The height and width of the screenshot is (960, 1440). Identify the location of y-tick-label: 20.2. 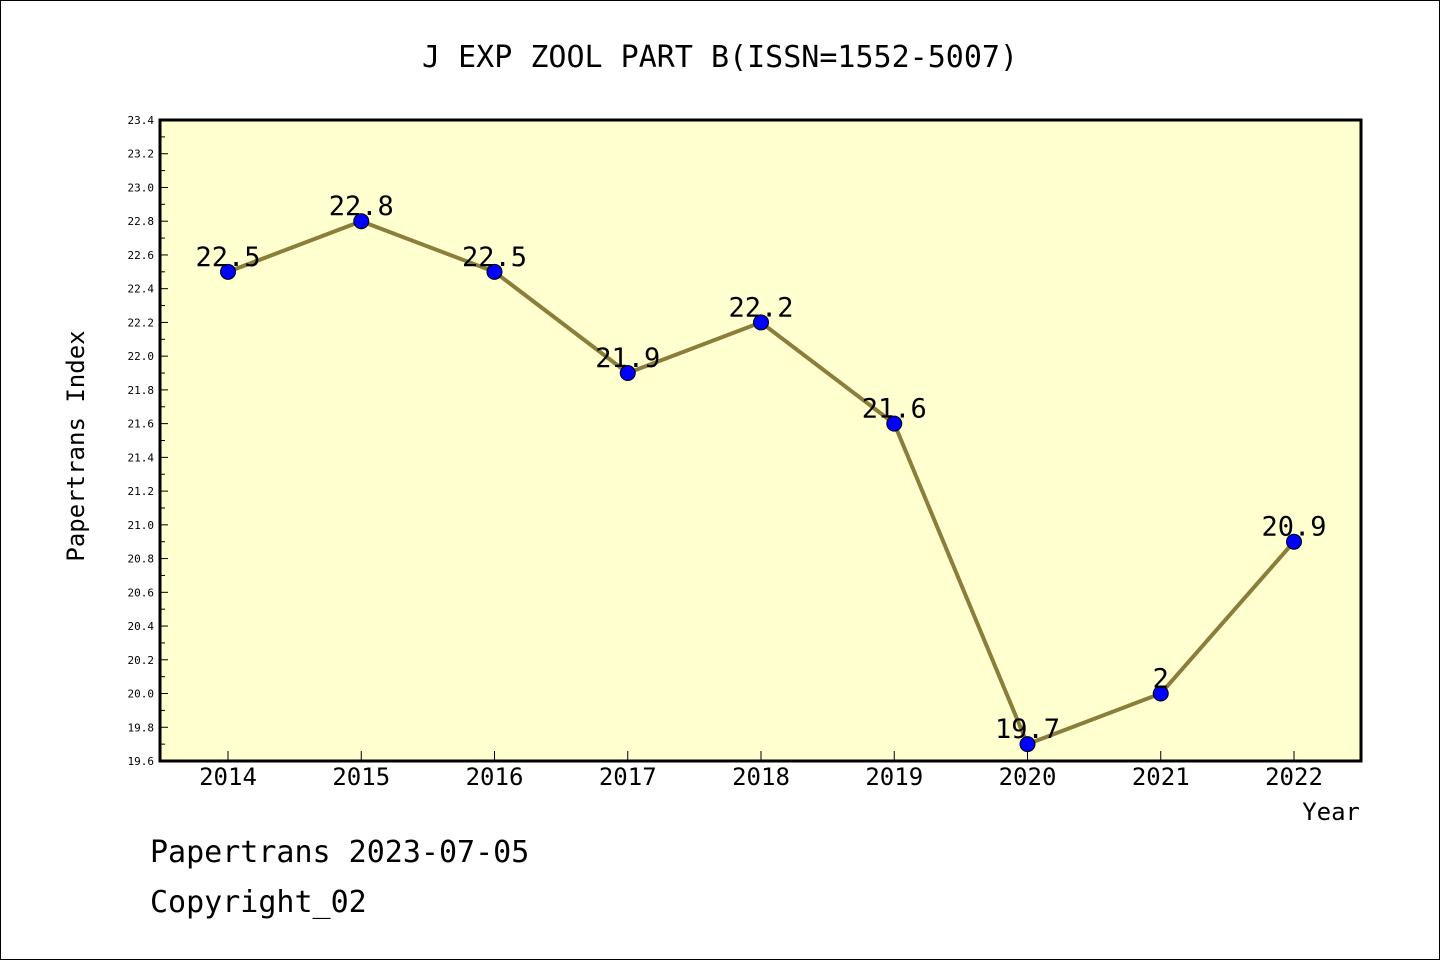
(141, 660).